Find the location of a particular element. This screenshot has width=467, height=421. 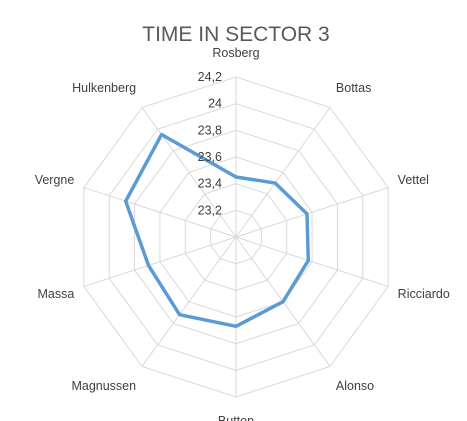

category-label: Hulkenberg is located at coordinates (104, 88).